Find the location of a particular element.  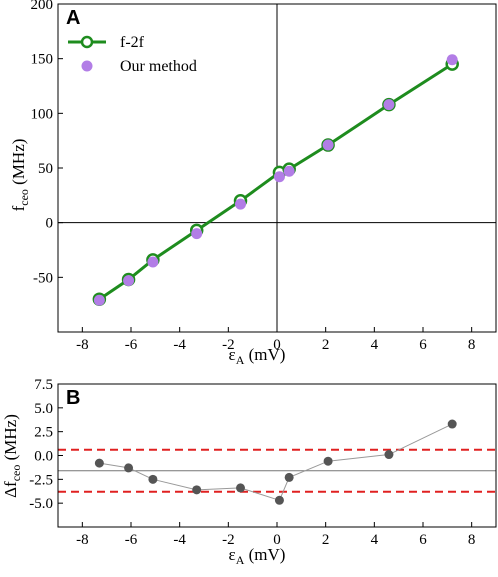

panel-b-x-tick-label: -6 is located at coordinates (131, 540).